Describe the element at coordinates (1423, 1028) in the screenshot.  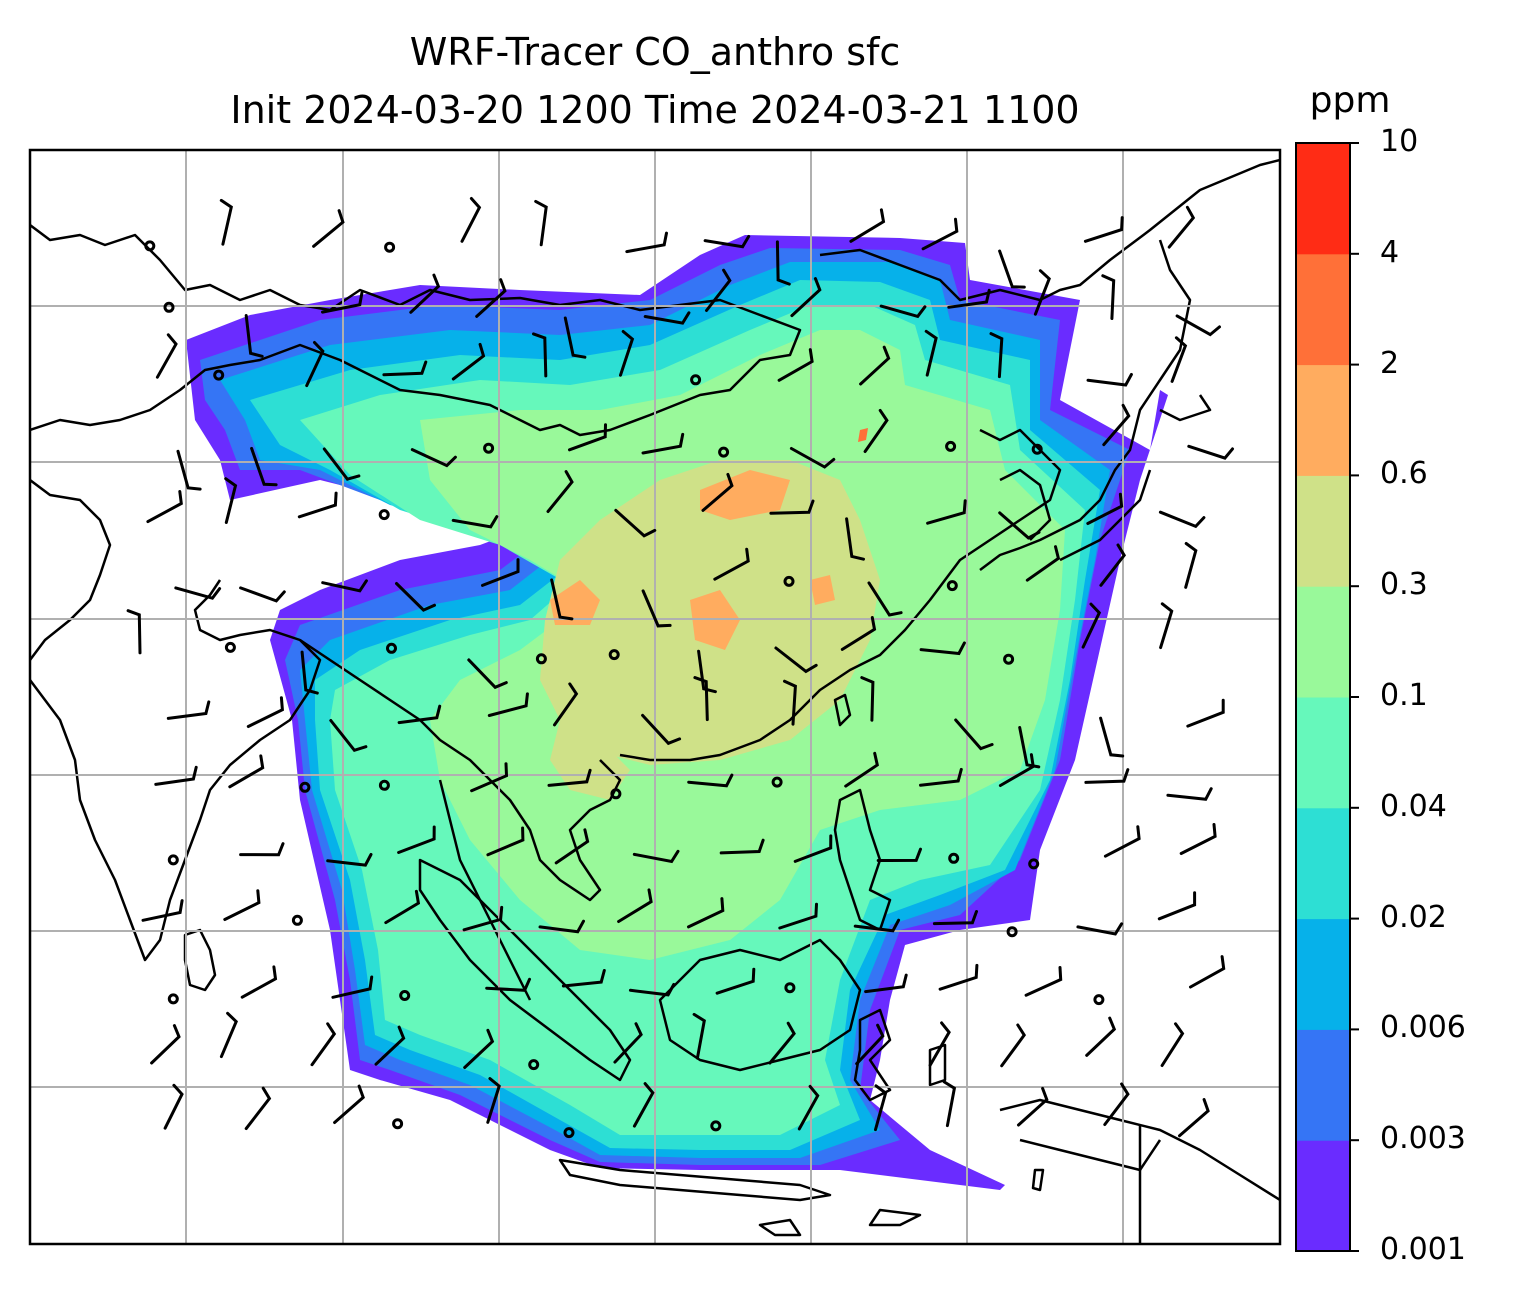
I see `colorbar-tick-label: 0.006` at that location.